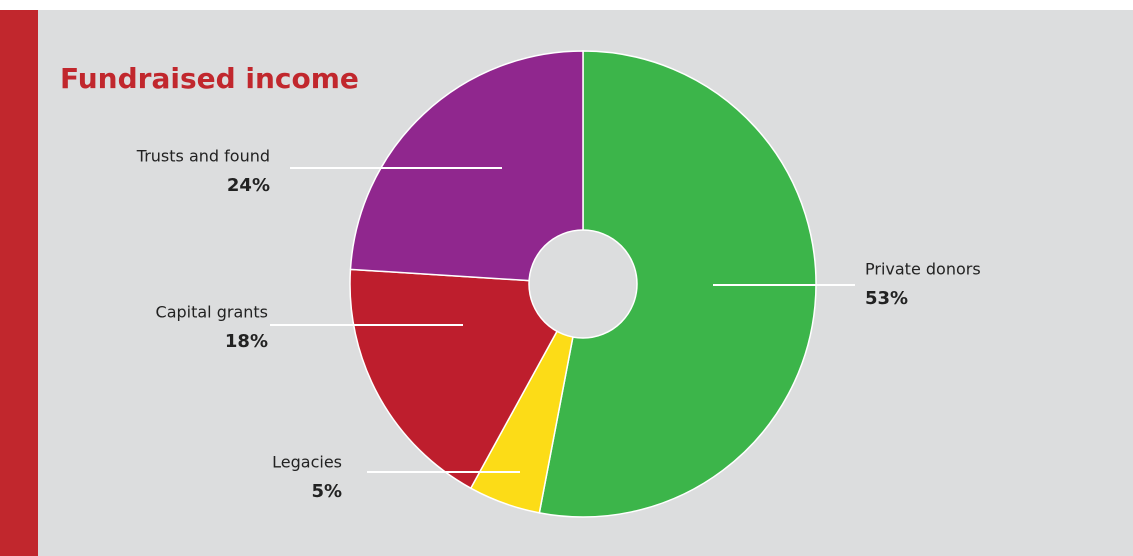 The height and width of the screenshot is (556, 1133). Describe the element at coordinates (307, 462) in the screenshot. I see `slice-label: Legacies` at that location.